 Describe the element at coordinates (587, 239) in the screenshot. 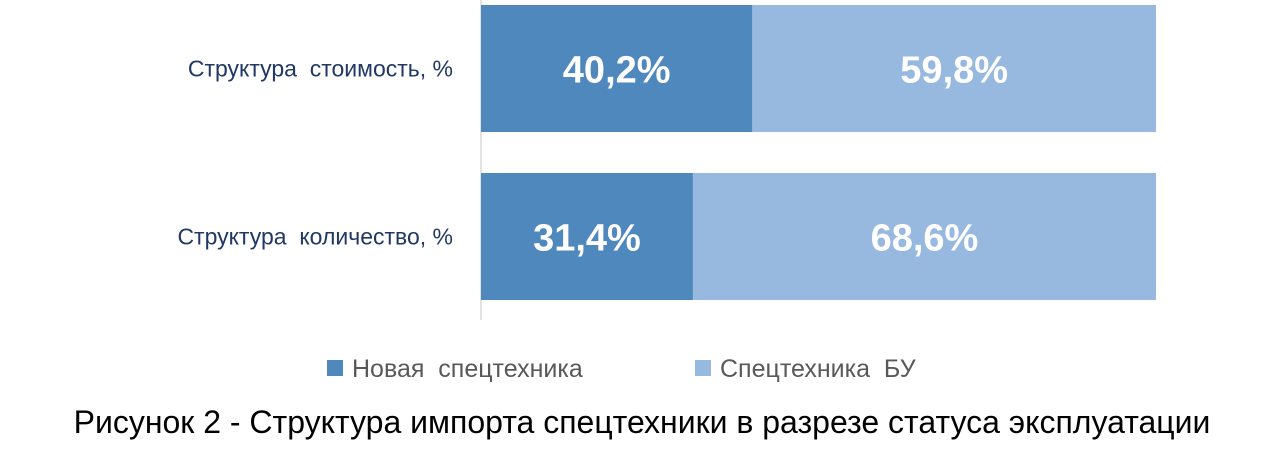

I see `bar-value-label: 31,4%` at that location.